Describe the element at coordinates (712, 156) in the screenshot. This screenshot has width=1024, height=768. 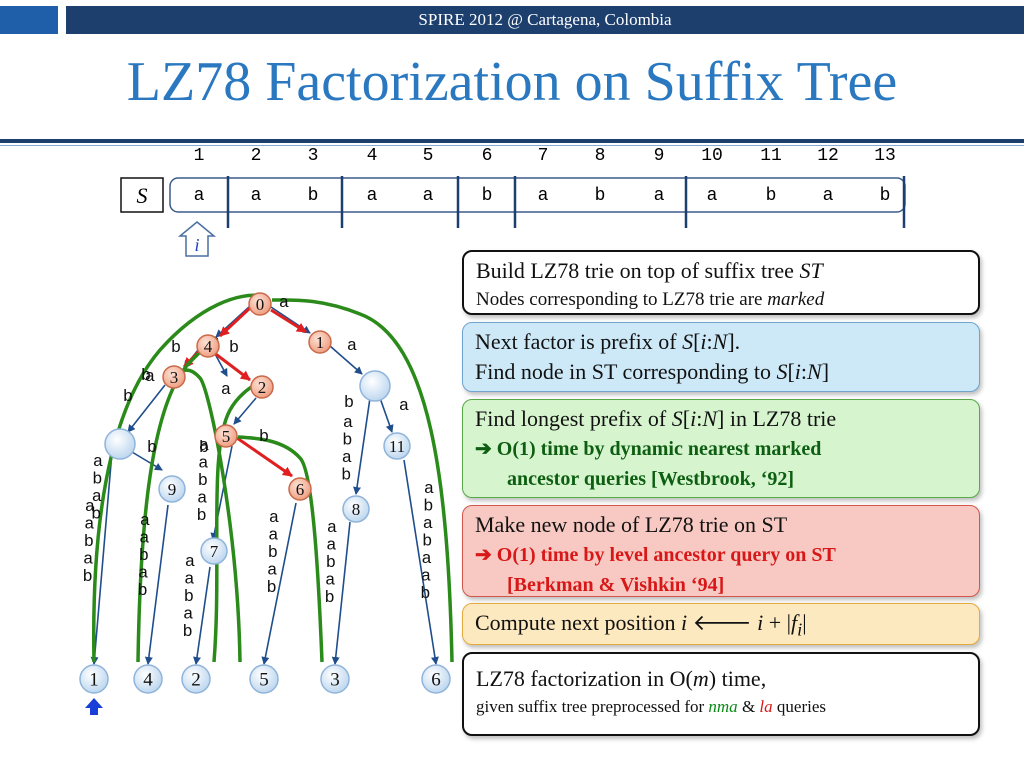
I see `position-number: 10` at that location.